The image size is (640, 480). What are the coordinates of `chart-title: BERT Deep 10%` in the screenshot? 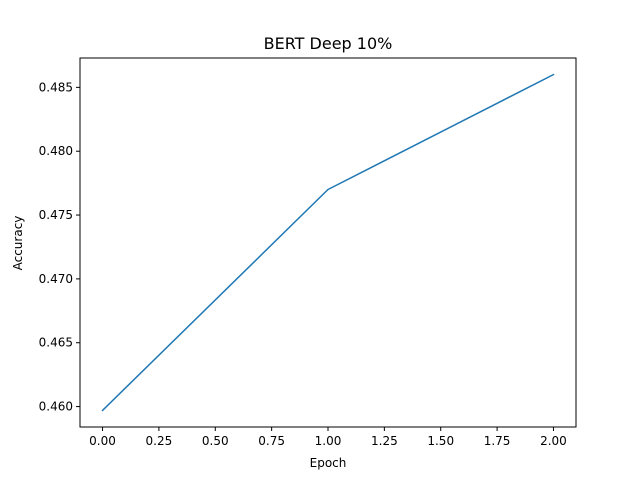 It's located at (328, 43).